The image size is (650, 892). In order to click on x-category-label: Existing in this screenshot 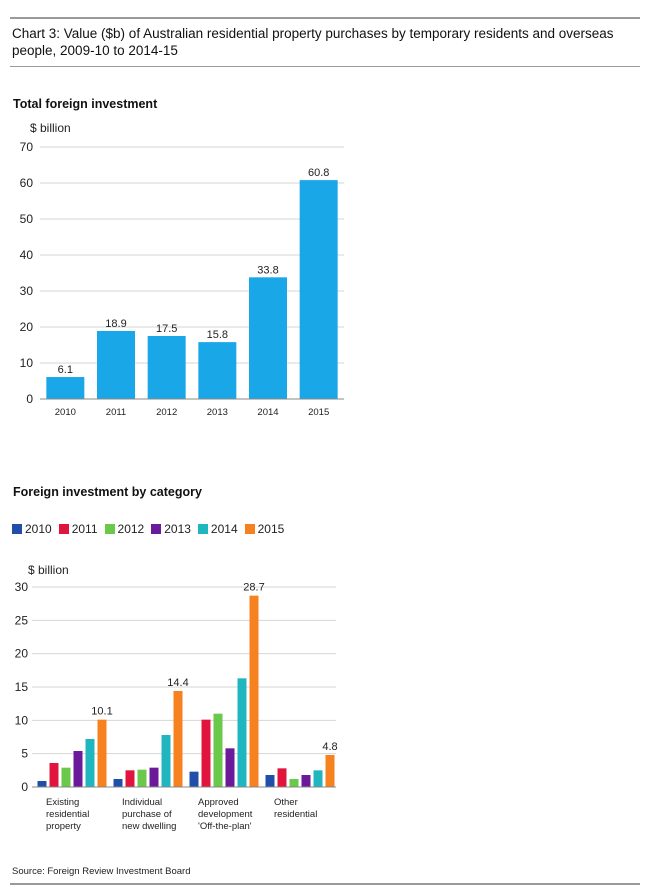, I will do `click(62, 802)`.